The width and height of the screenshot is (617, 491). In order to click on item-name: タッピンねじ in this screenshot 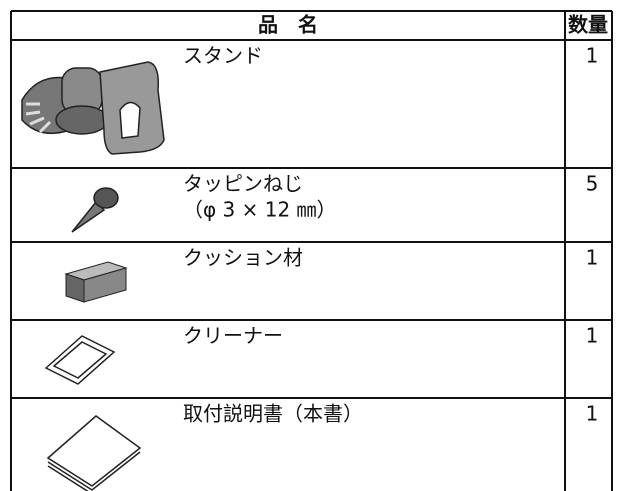, I will do `click(243, 184)`.